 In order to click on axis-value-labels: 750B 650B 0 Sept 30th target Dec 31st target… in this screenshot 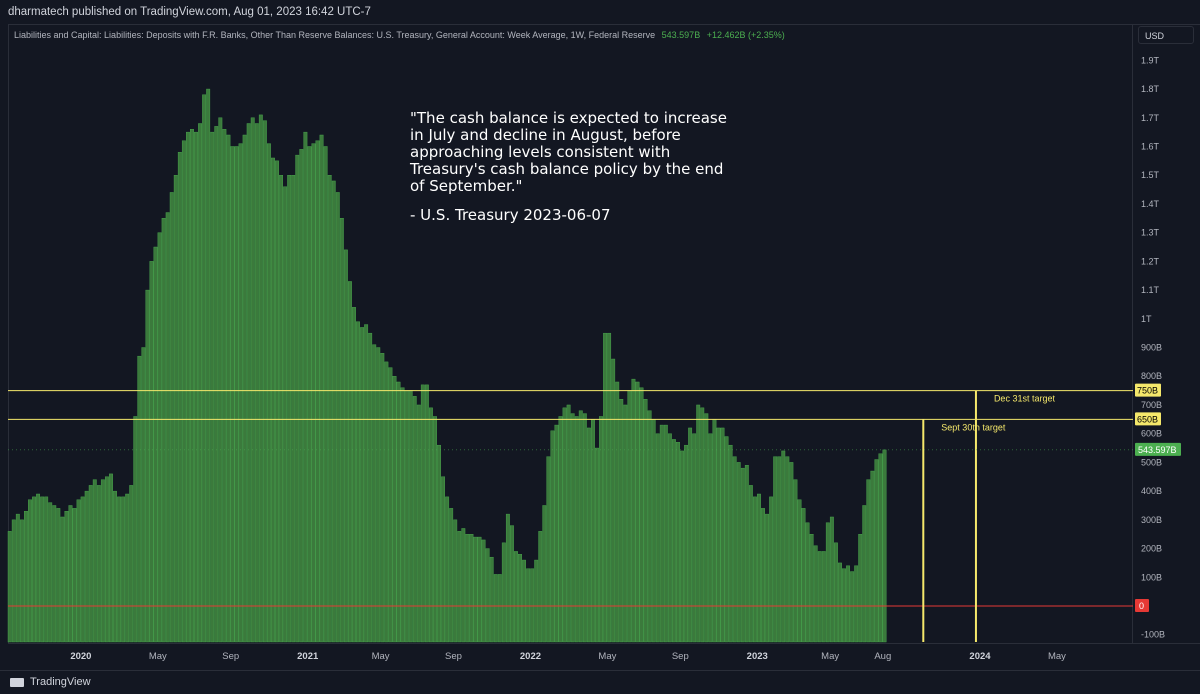, I will do `click(1061, 497)`.